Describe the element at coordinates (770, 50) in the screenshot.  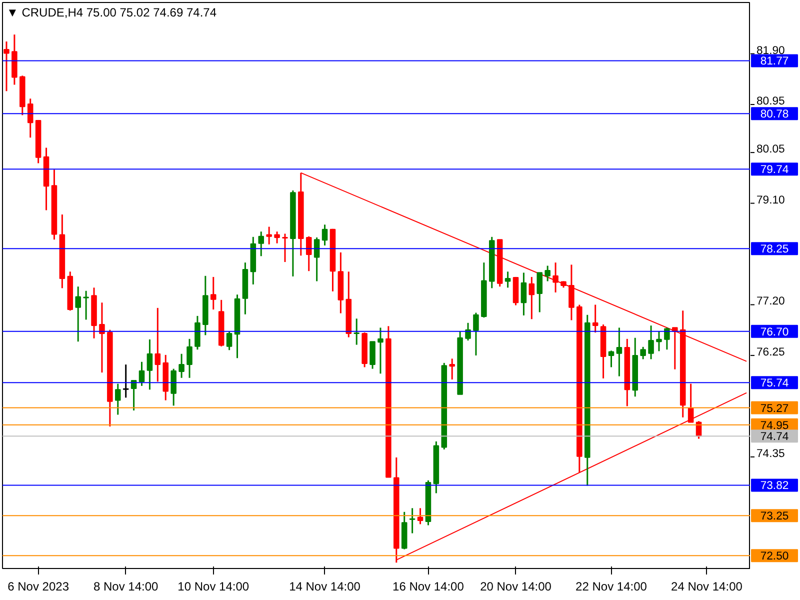
I see `y-tick-label: 81.90` at that location.